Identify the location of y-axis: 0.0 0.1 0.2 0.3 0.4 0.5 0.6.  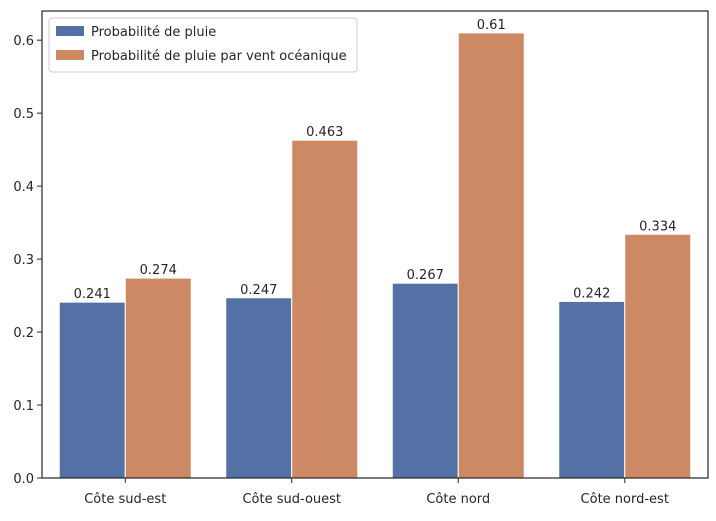
(27, 260).